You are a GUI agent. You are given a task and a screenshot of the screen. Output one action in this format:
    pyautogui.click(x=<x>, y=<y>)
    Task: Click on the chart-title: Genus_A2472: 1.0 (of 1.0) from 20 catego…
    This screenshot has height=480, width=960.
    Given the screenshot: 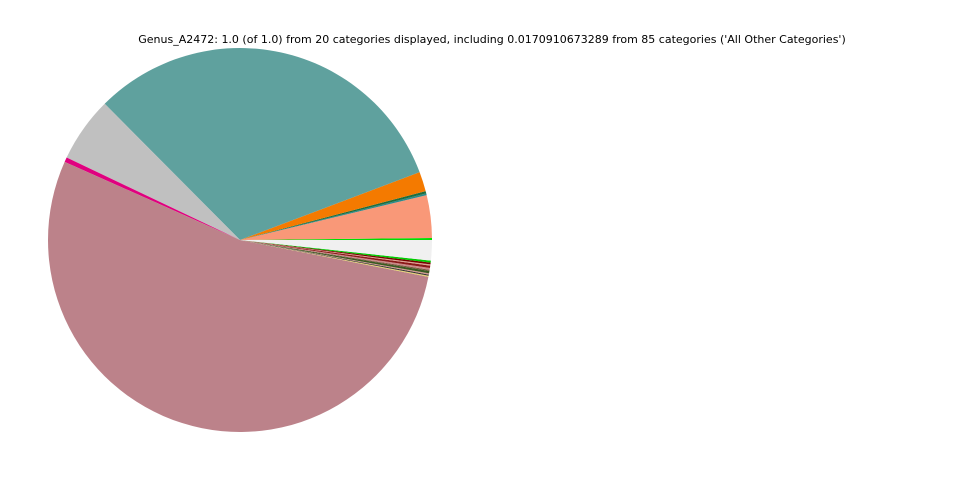 What is the action you would take?
    pyautogui.click(x=492, y=39)
    